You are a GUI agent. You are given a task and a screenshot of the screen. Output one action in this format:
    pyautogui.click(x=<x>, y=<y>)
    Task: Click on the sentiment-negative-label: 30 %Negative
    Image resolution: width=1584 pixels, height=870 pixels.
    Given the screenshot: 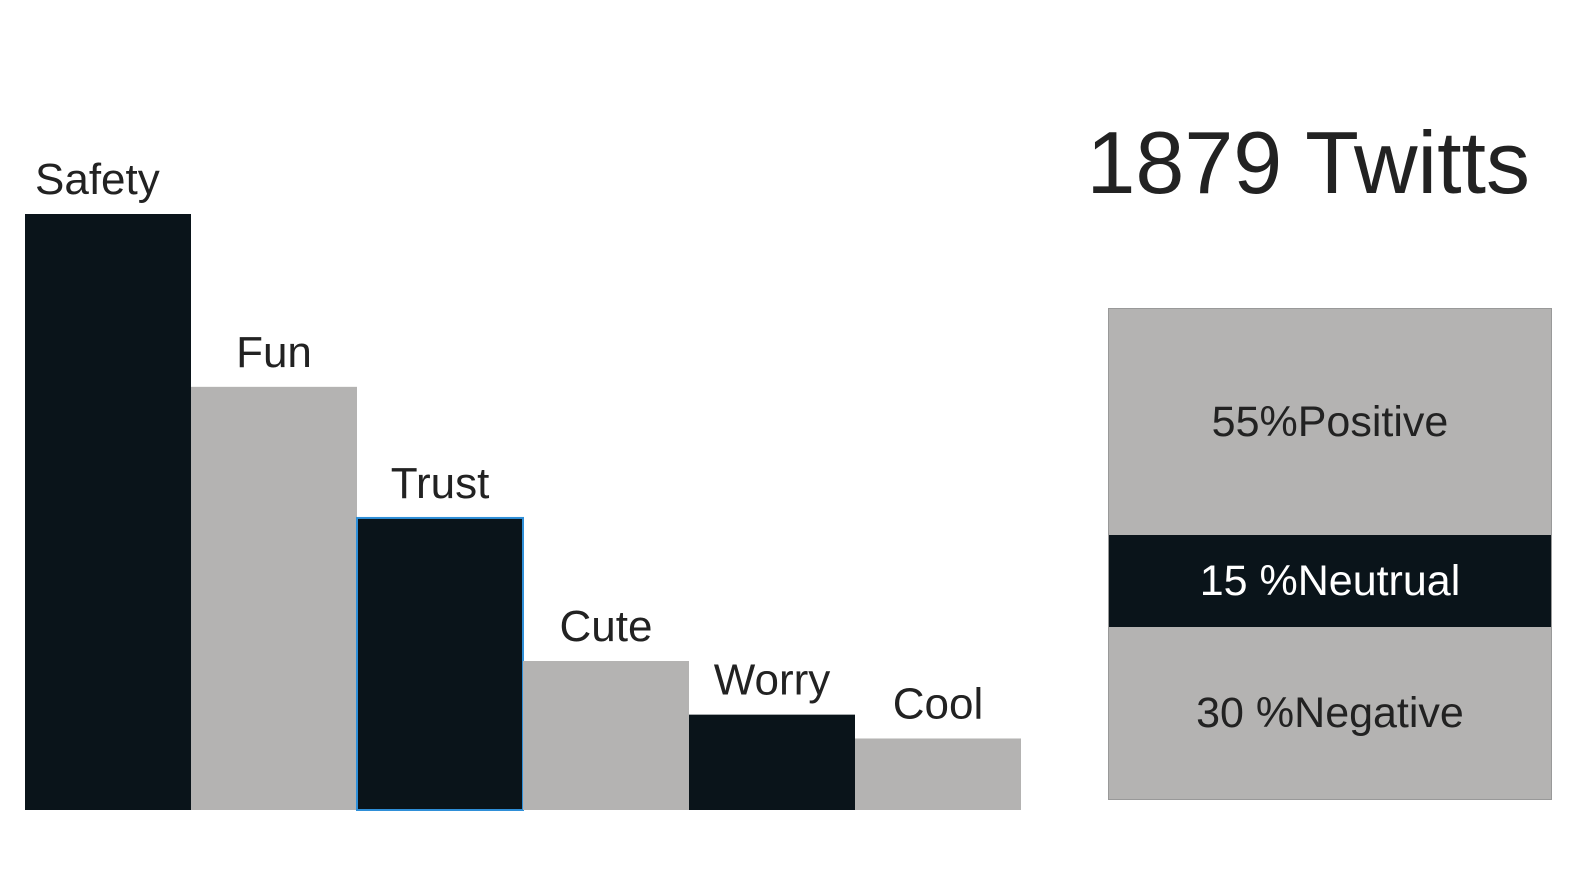 What is the action you would take?
    pyautogui.click(x=1330, y=712)
    